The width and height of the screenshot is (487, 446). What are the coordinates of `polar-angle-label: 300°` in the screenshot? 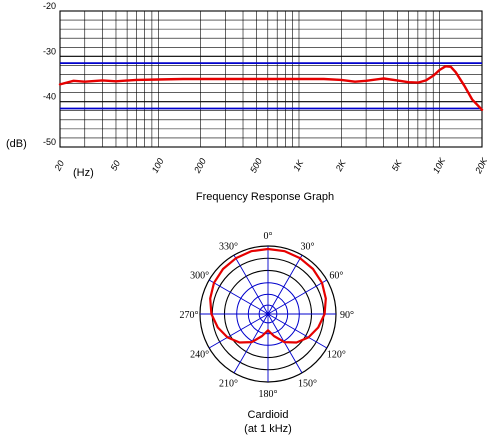 It's located at (199, 276).